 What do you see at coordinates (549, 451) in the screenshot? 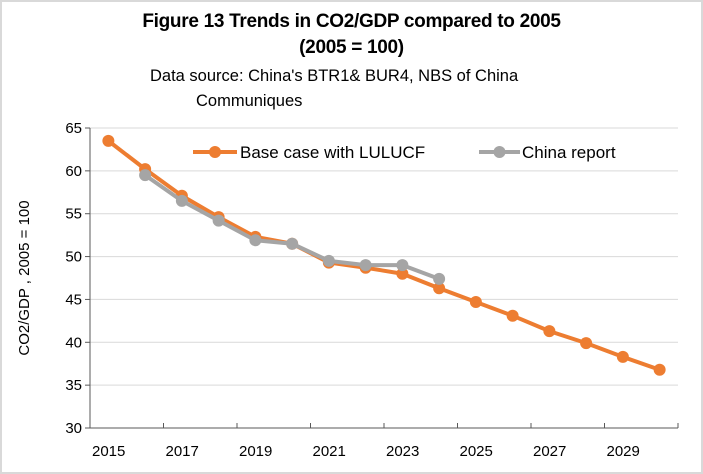
I see `x-tick-label: 2027` at bounding box center [549, 451].